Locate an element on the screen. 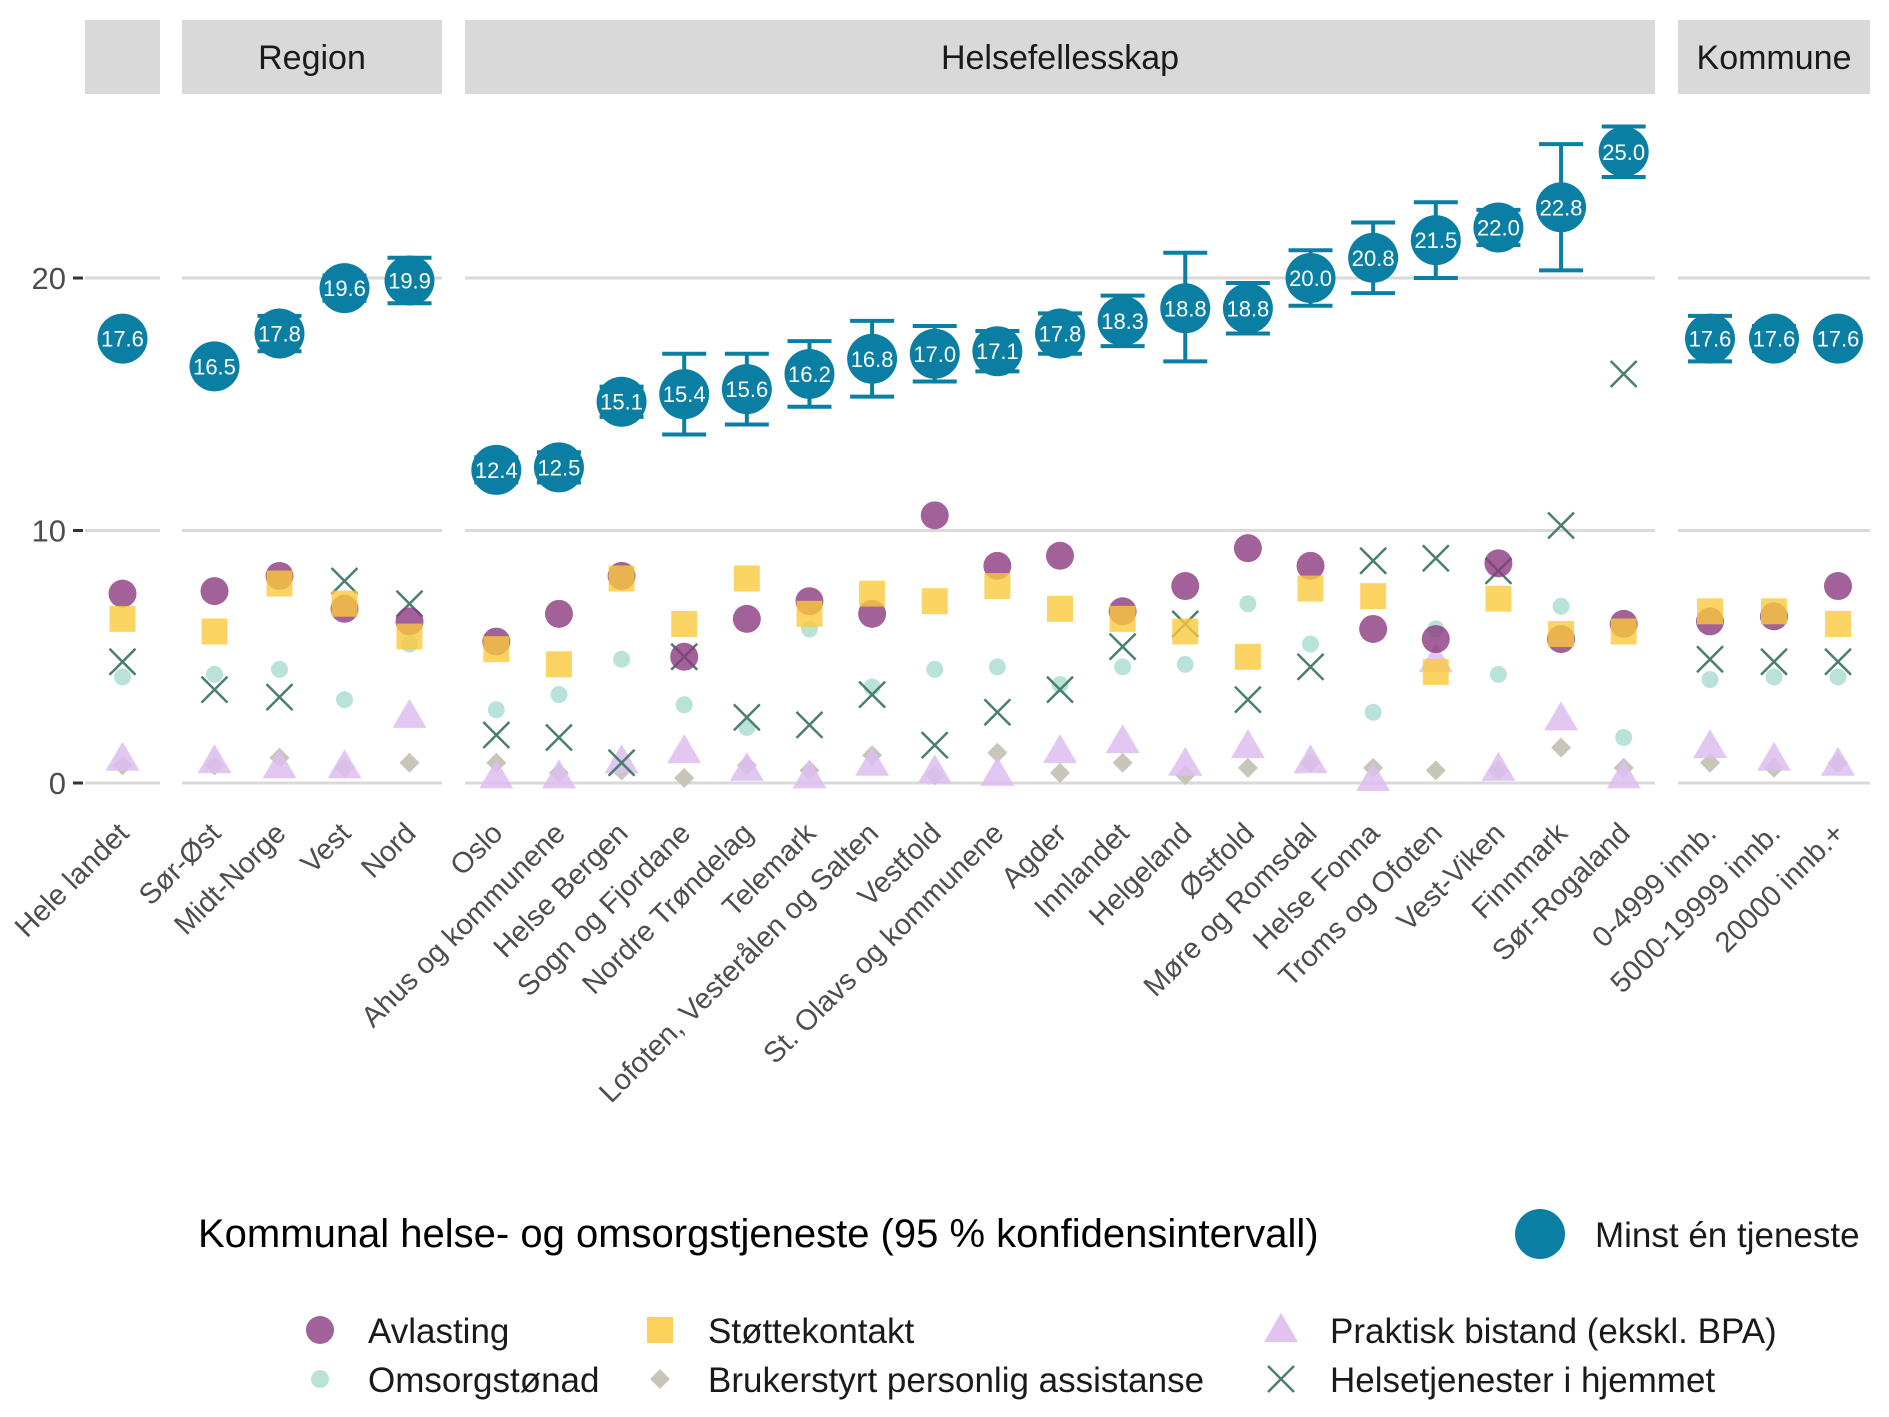  data-label: 12.5 is located at coordinates (559, 467).